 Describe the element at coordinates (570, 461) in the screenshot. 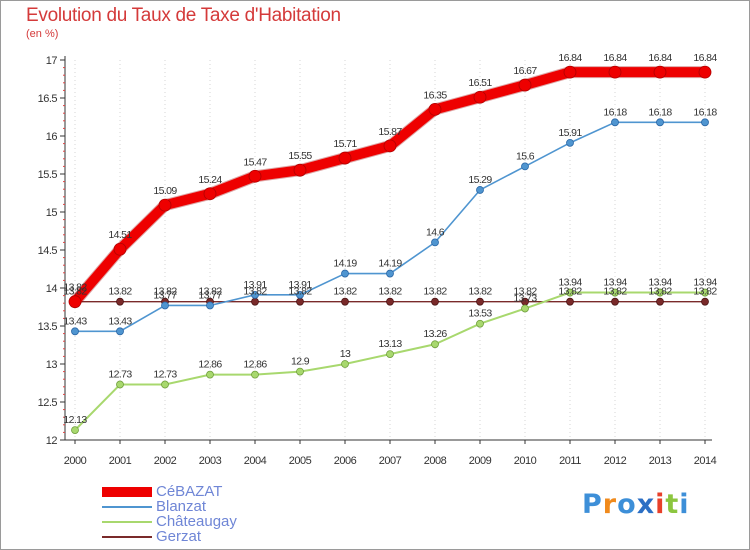

I see `x-tick-label: 2011` at that location.